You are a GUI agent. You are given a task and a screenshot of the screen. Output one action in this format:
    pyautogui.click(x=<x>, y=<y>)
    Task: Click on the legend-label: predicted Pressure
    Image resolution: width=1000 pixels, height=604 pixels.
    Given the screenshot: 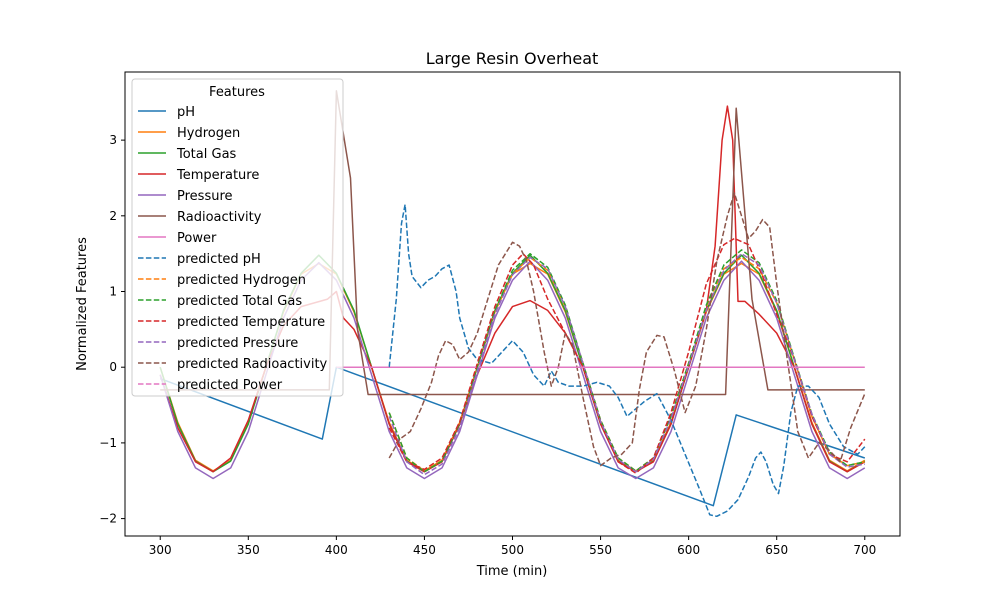 What is the action you would take?
    pyautogui.click(x=237, y=343)
    